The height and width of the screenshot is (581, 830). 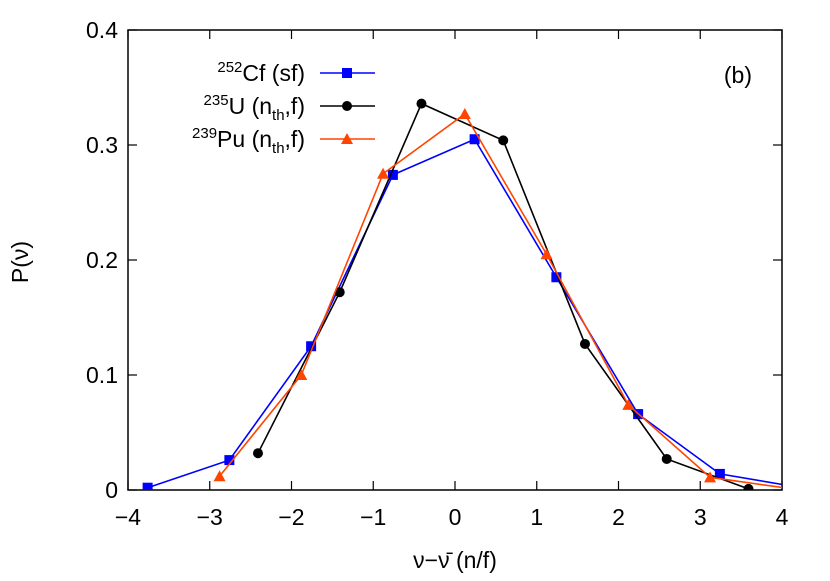 I want to click on y-axis-label: P(ν), so click(x=20, y=262).